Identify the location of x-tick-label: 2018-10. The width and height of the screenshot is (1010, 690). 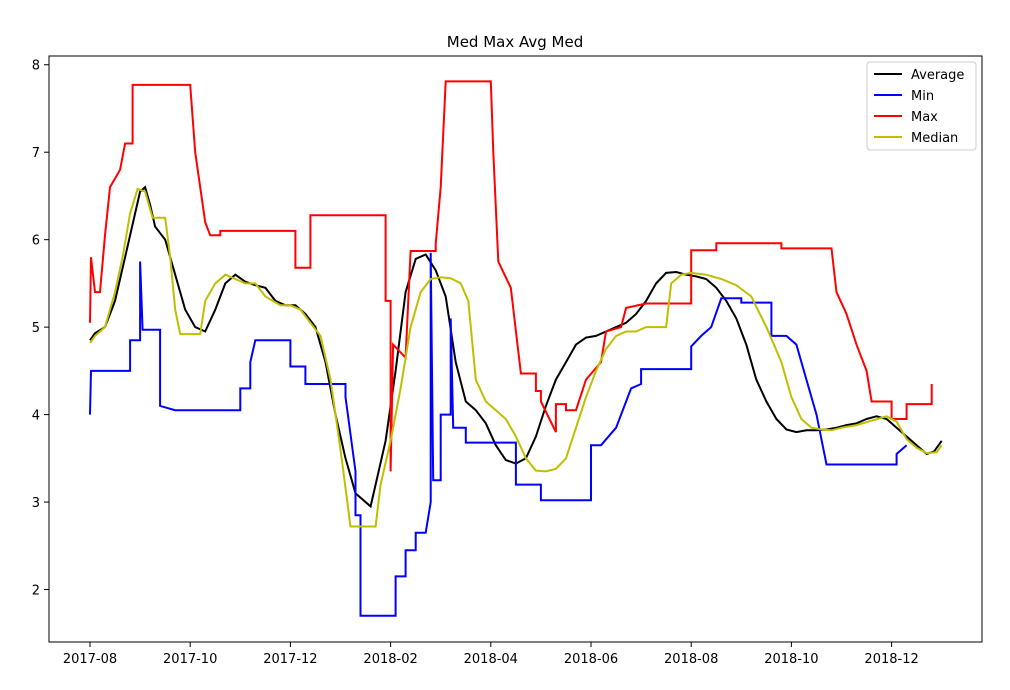
(791, 659).